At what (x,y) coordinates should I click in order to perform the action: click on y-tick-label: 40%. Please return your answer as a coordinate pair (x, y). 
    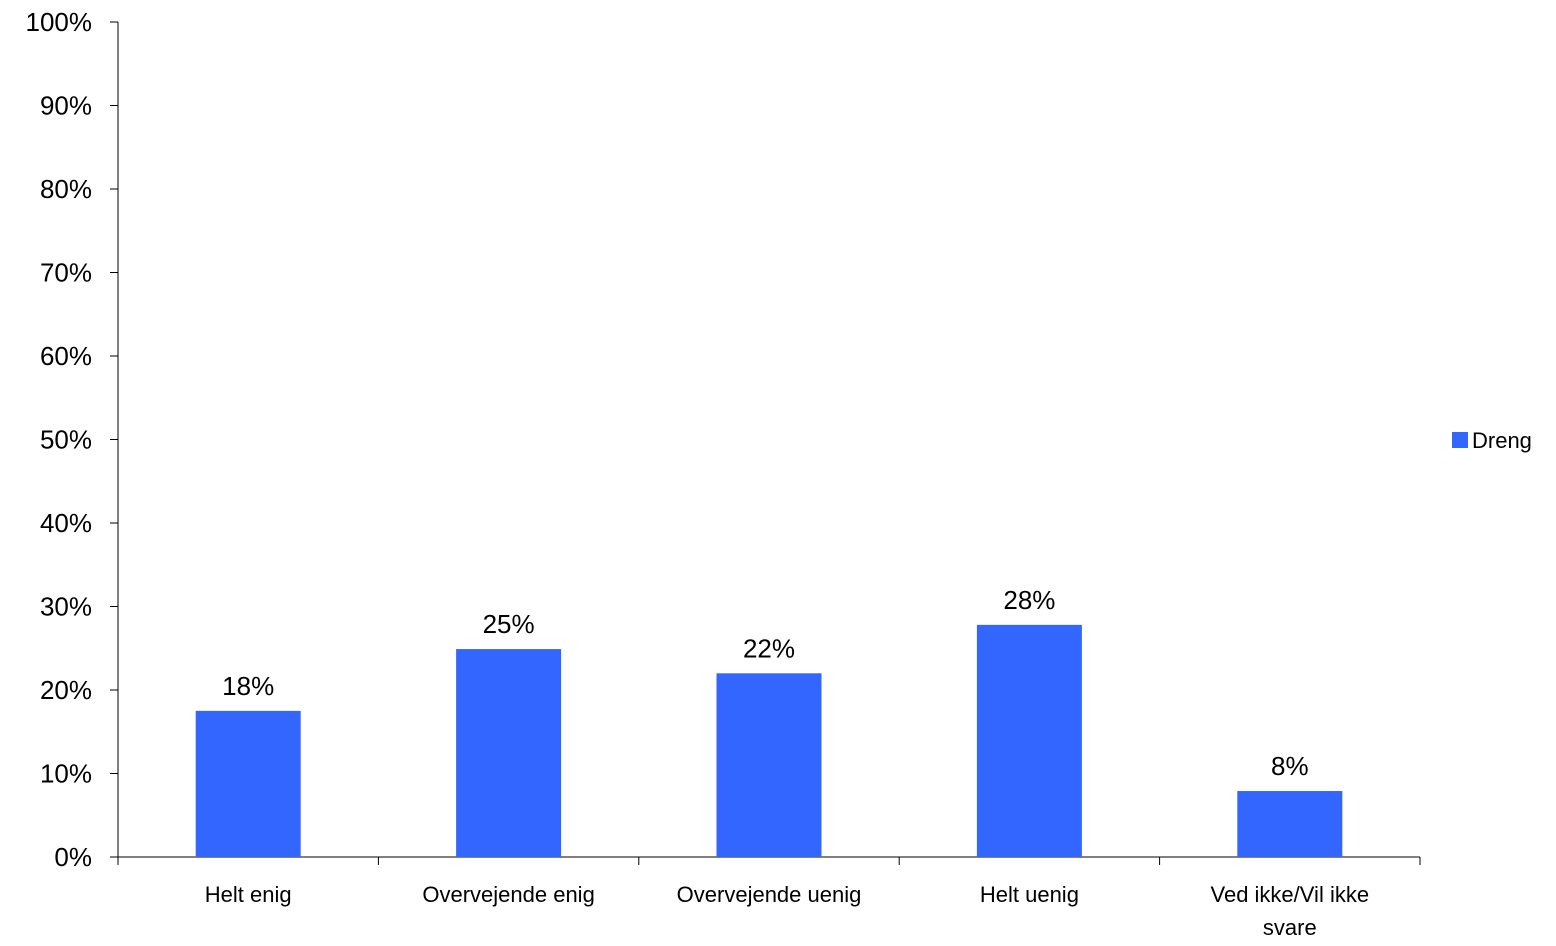
    Looking at the image, I should click on (66, 523).